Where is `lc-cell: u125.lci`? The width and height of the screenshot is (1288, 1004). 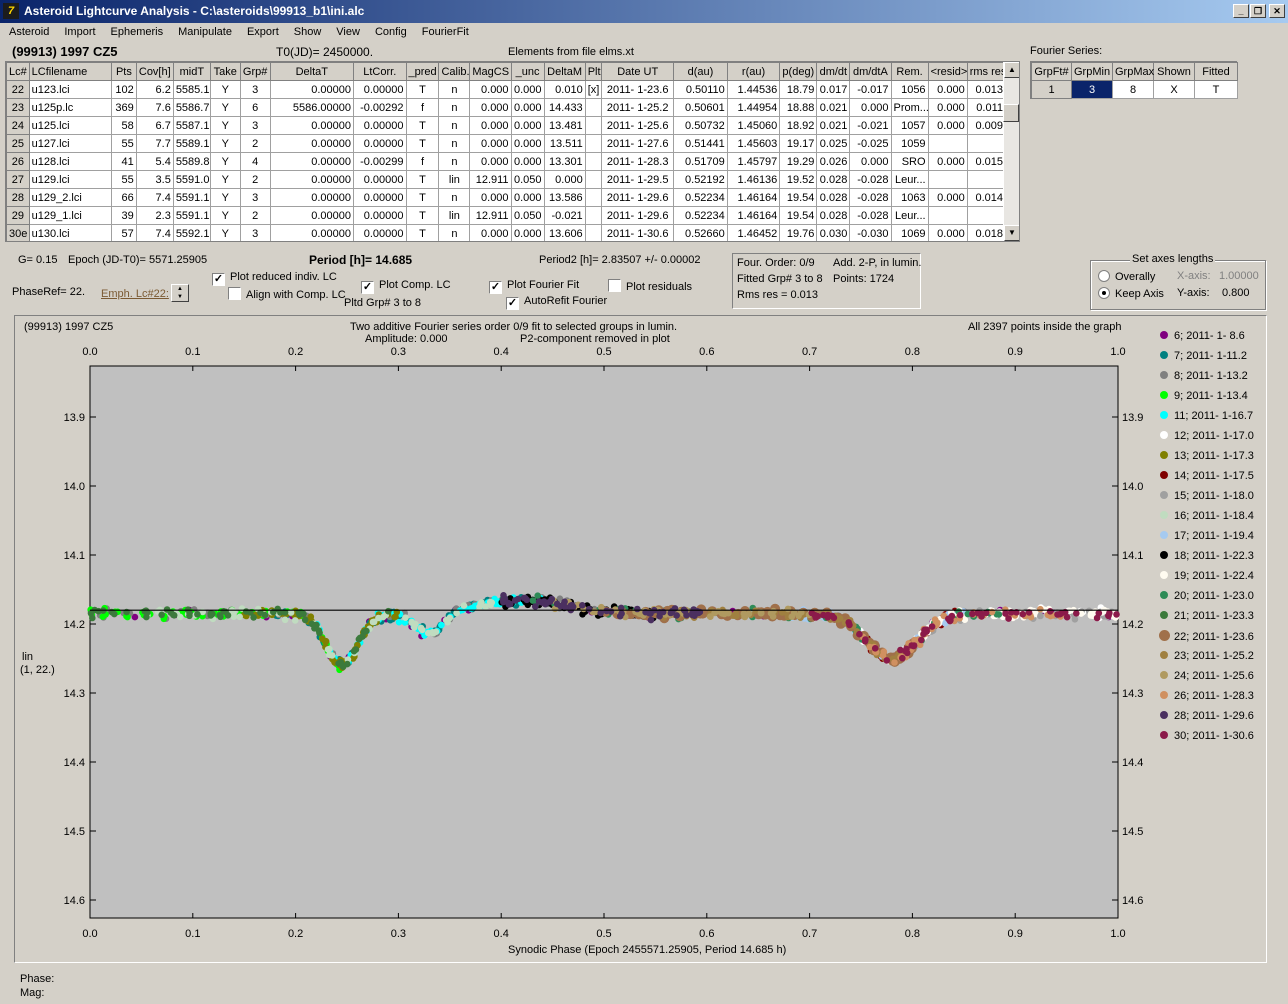
lc-cell: u125.lci is located at coordinates (70, 125).